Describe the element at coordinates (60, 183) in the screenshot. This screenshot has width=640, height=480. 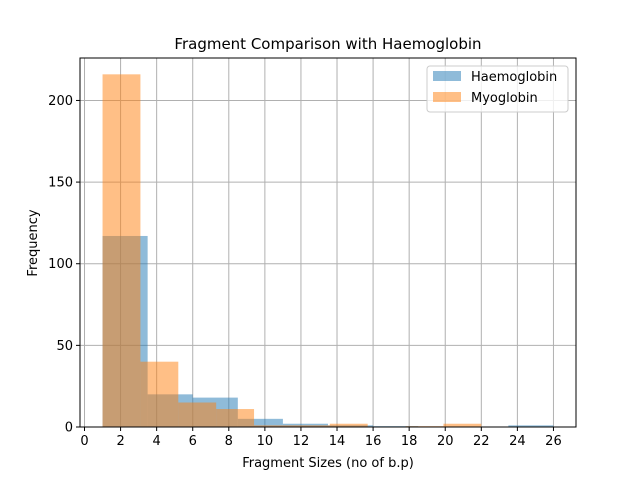
I see `y-tick-label: 150` at that location.